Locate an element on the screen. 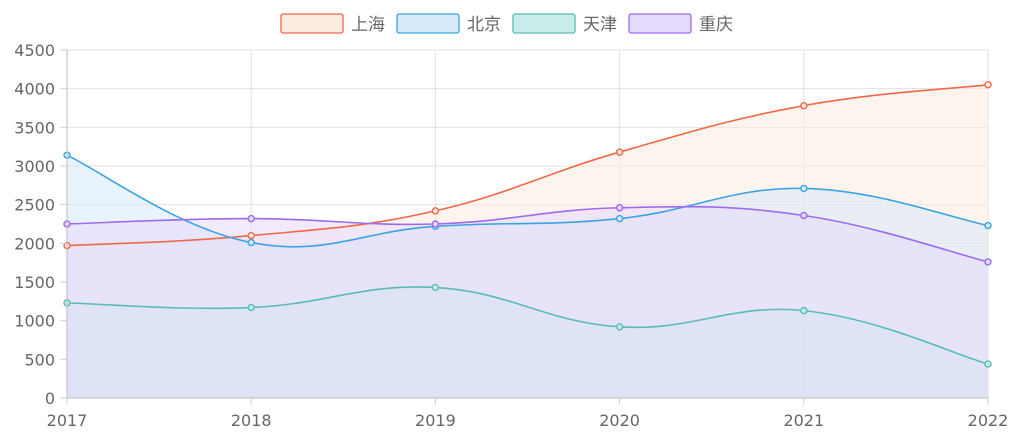 This screenshot has height=440, width=1014. legend: 上海 北京 天津 重庆 is located at coordinates (506, 24).